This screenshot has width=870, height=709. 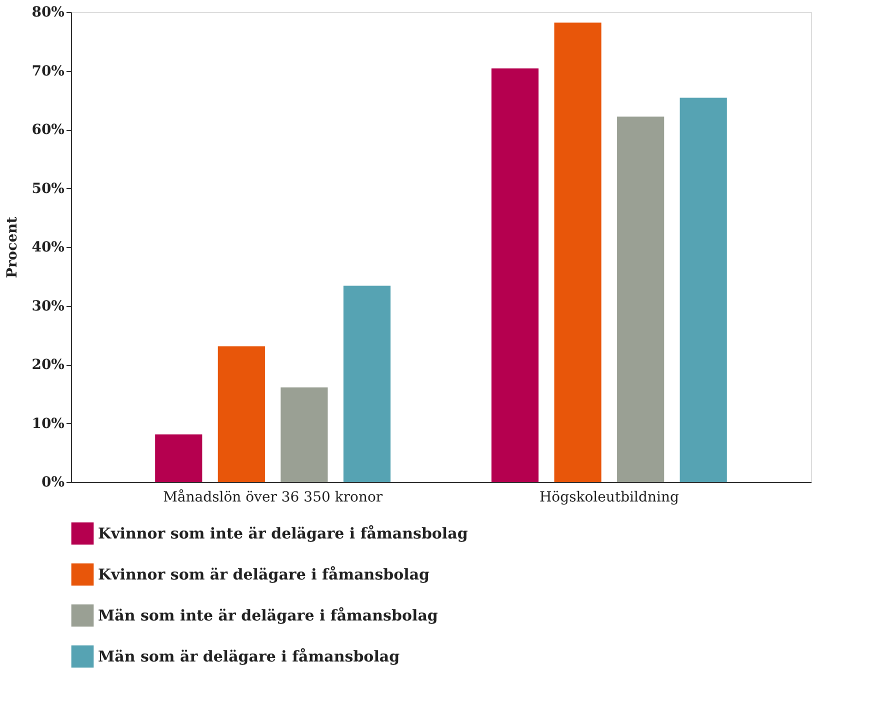 I want to click on y-tick-label: 80%, so click(x=48, y=12).